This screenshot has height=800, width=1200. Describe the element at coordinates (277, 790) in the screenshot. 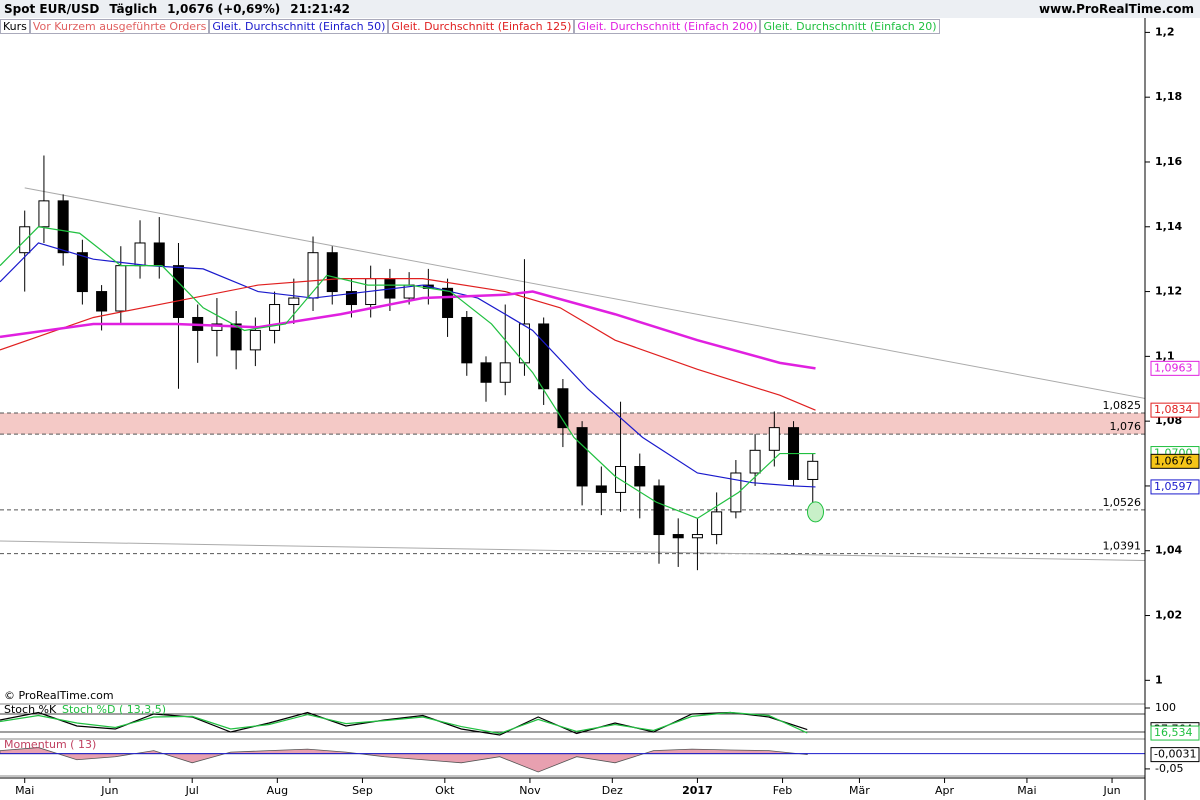

I see `x-tick-label: Aug` at that location.